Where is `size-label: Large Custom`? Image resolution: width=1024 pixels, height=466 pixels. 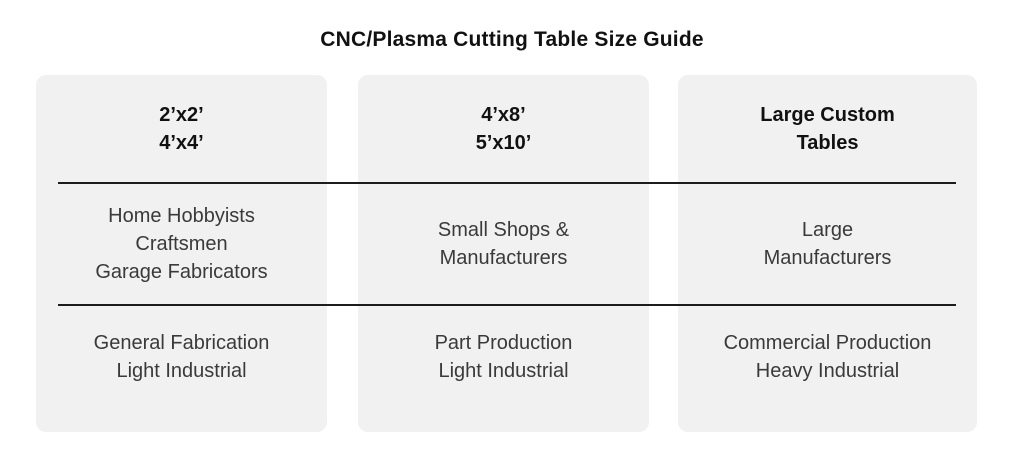
size-label: Large Custom is located at coordinates (827, 115).